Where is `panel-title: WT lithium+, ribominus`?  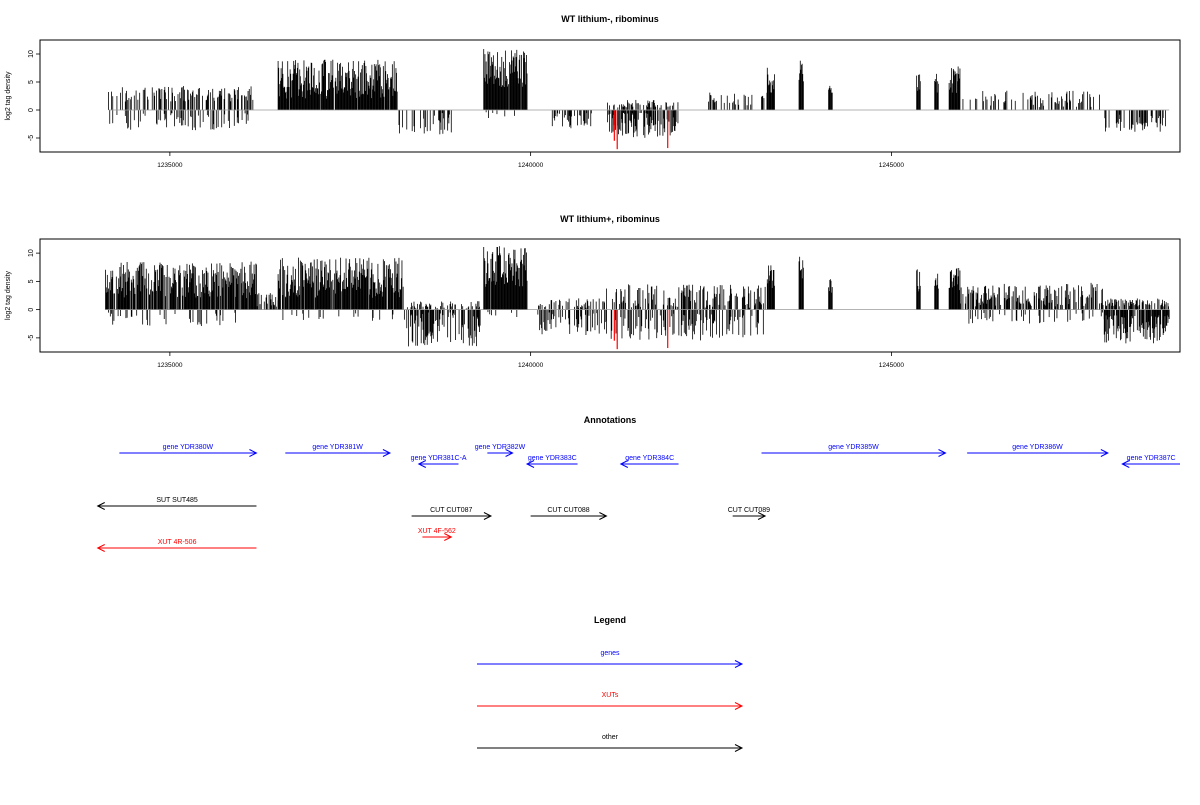 panel-title: WT lithium+, ribominus is located at coordinates (610, 219).